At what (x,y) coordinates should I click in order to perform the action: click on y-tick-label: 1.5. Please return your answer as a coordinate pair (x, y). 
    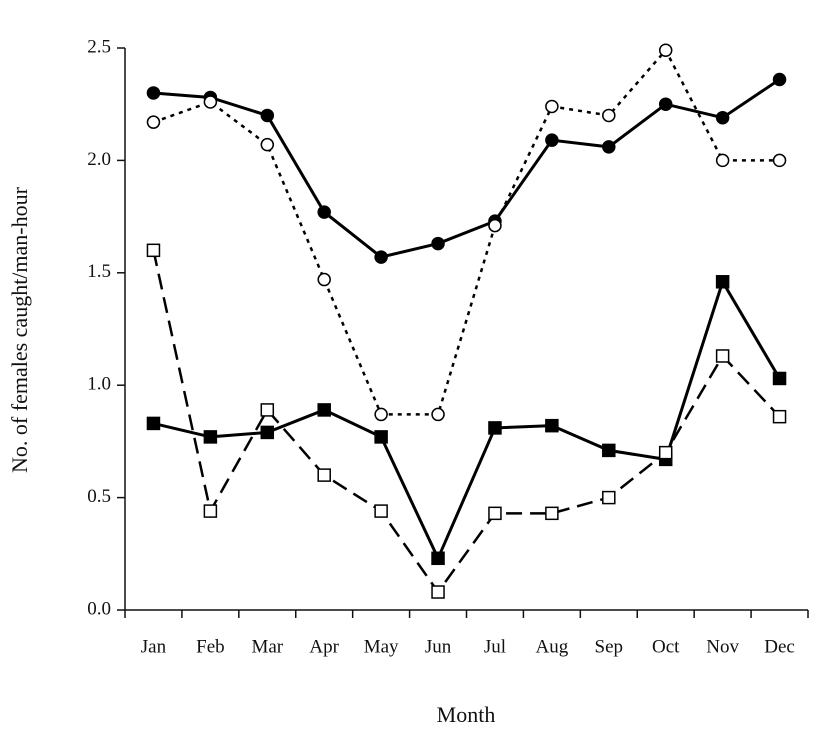
    Looking at the image, I should click on (99, 271).